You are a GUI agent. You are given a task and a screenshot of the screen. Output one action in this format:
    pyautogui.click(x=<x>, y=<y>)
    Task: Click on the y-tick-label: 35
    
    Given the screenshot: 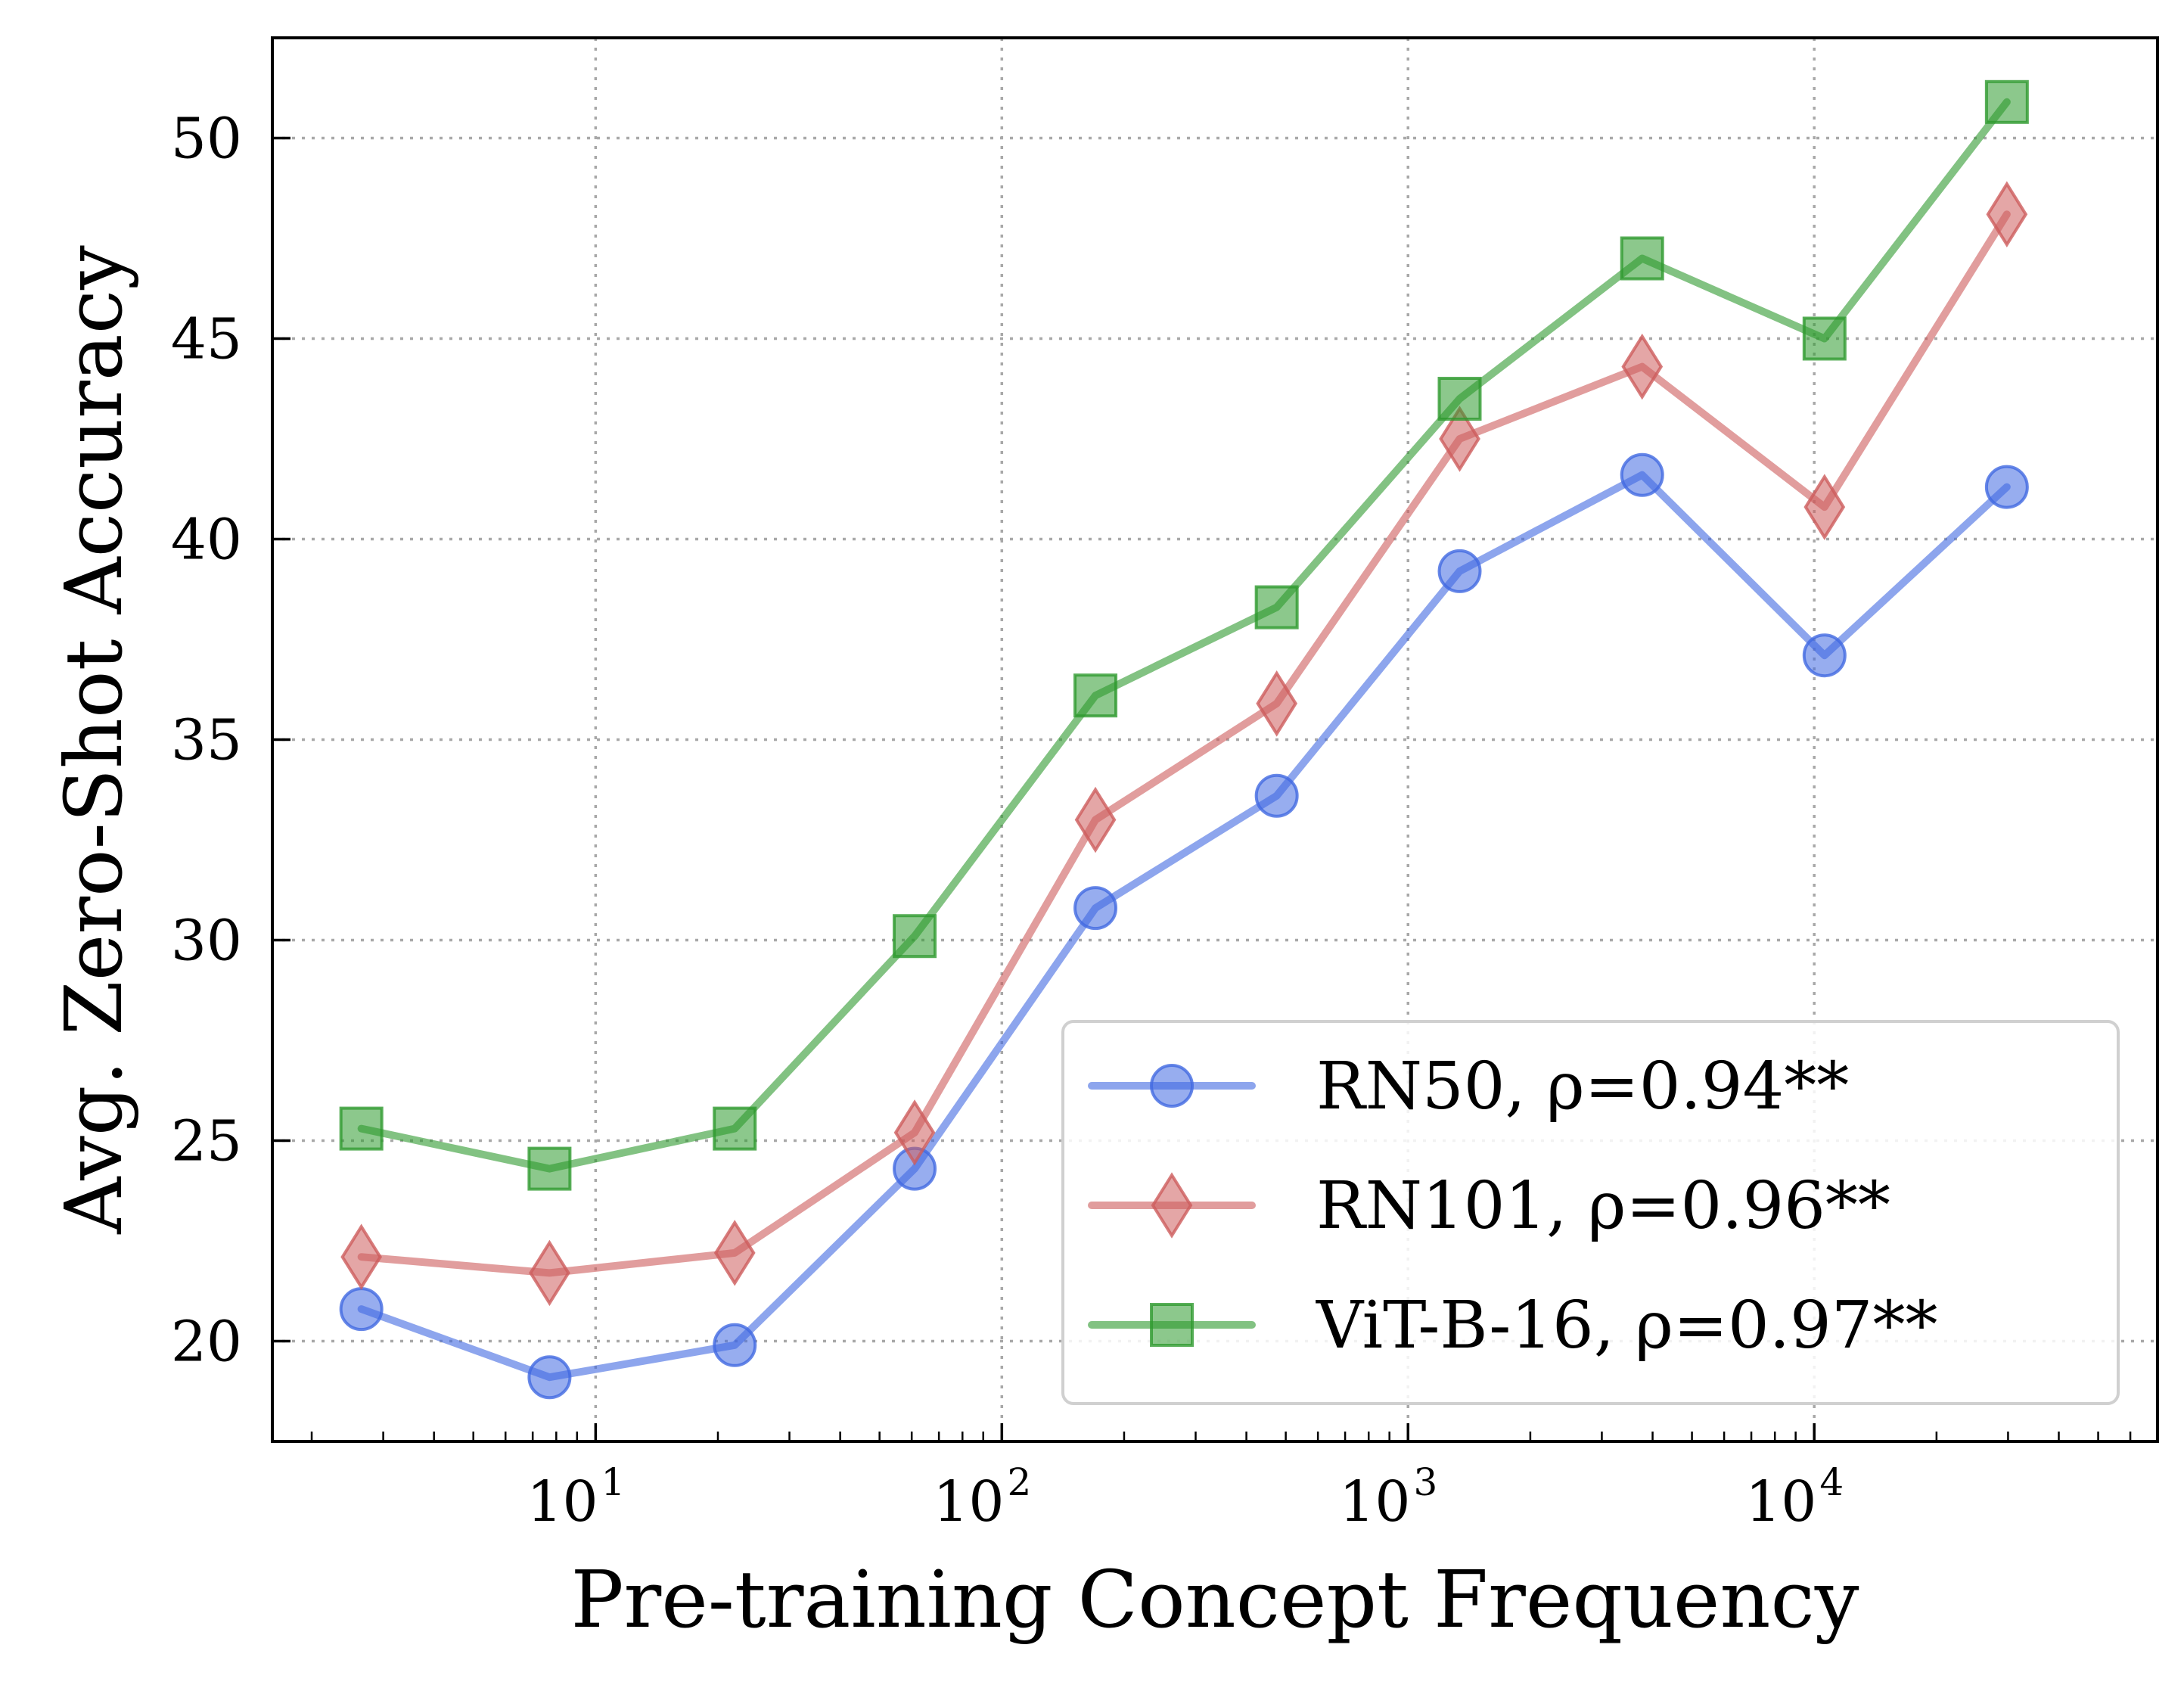 What is the action you would take?
    pyautogui.click(x=206, y=740)
    